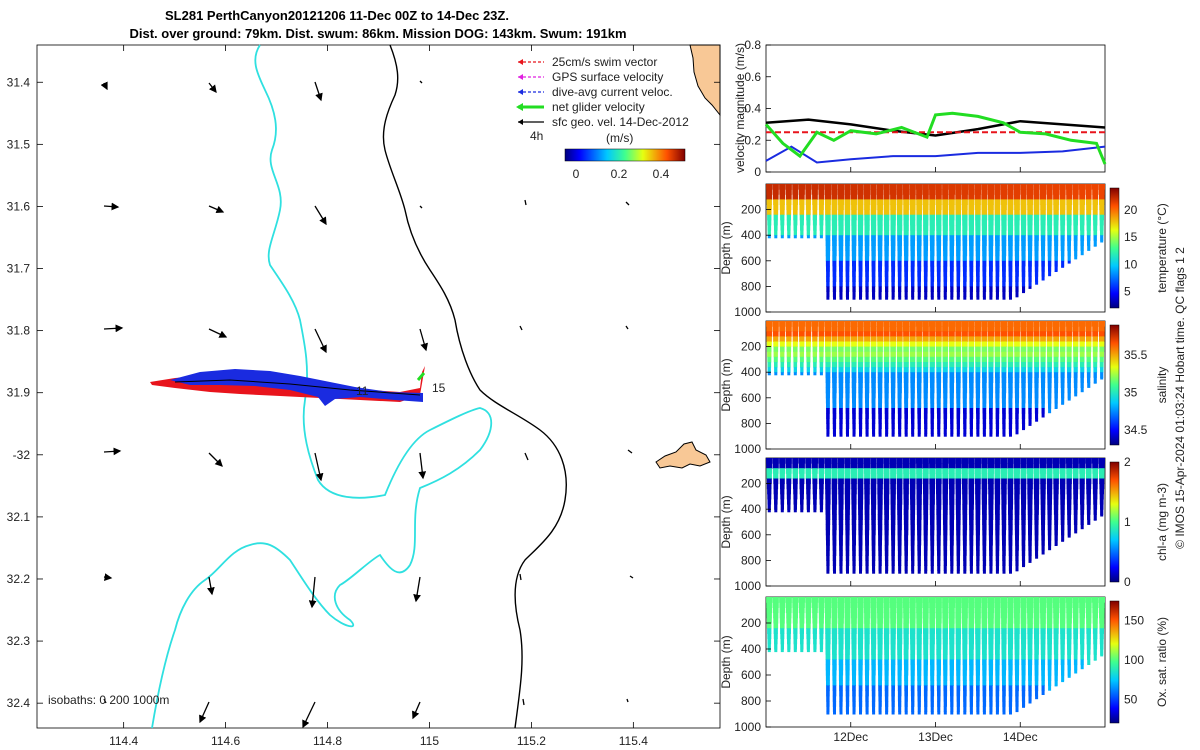  I want to click on depth-tick-label: 800, so click(751, 423).